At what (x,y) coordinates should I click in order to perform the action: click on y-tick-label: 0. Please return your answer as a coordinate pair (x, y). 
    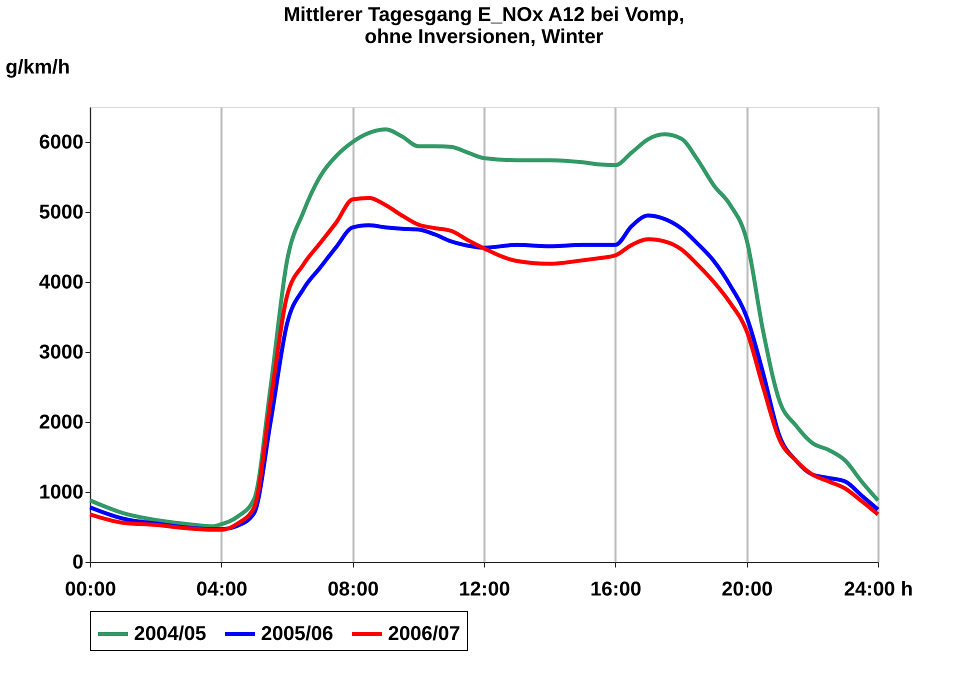
    Looking at the image, I should click on (78, 563).